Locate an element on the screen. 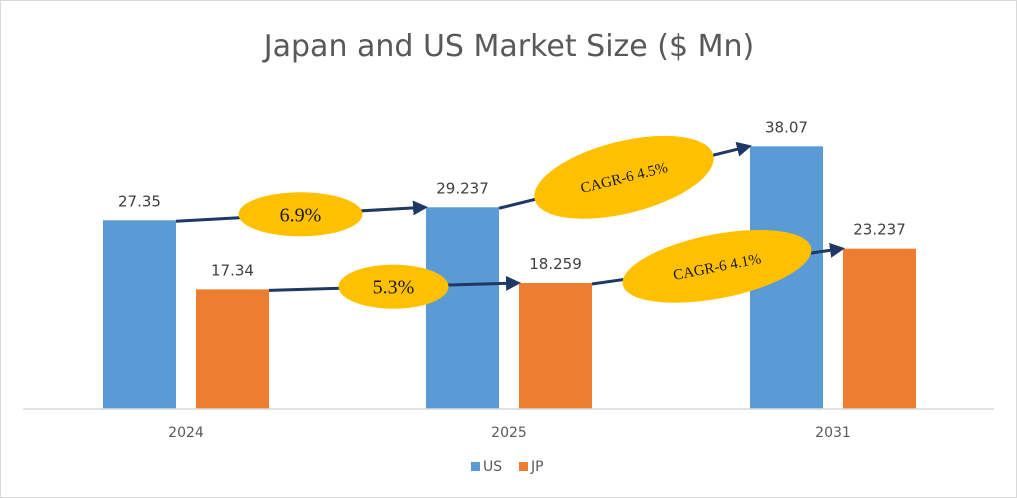  legend-swatch-us is located at coordinates (475, 466).